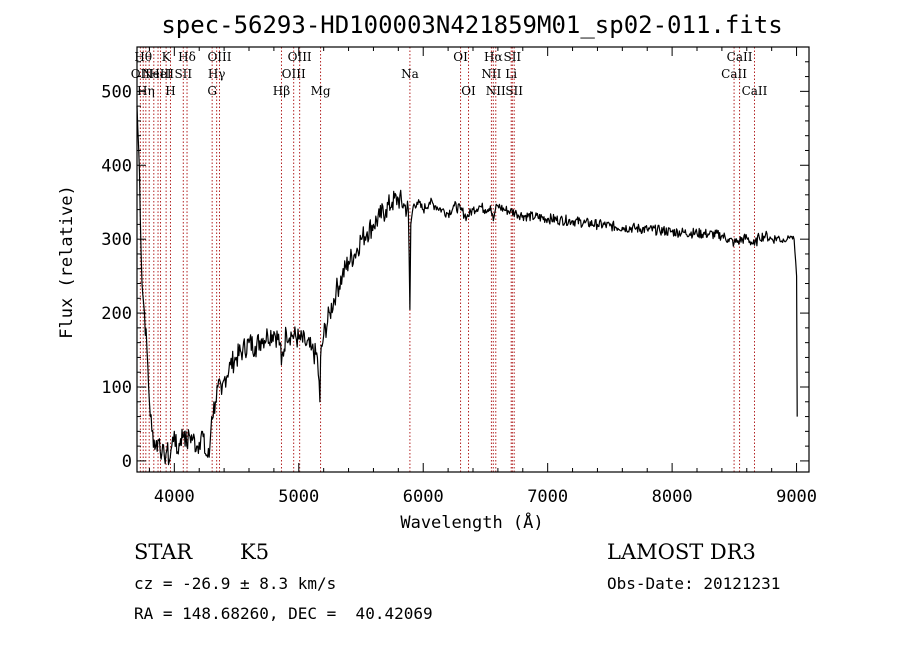 This screenshot has width=900, height=649. Describe the element at coordinates (321, 91) in the screenshot. I see `spectral-line-label: Mg` at that location.